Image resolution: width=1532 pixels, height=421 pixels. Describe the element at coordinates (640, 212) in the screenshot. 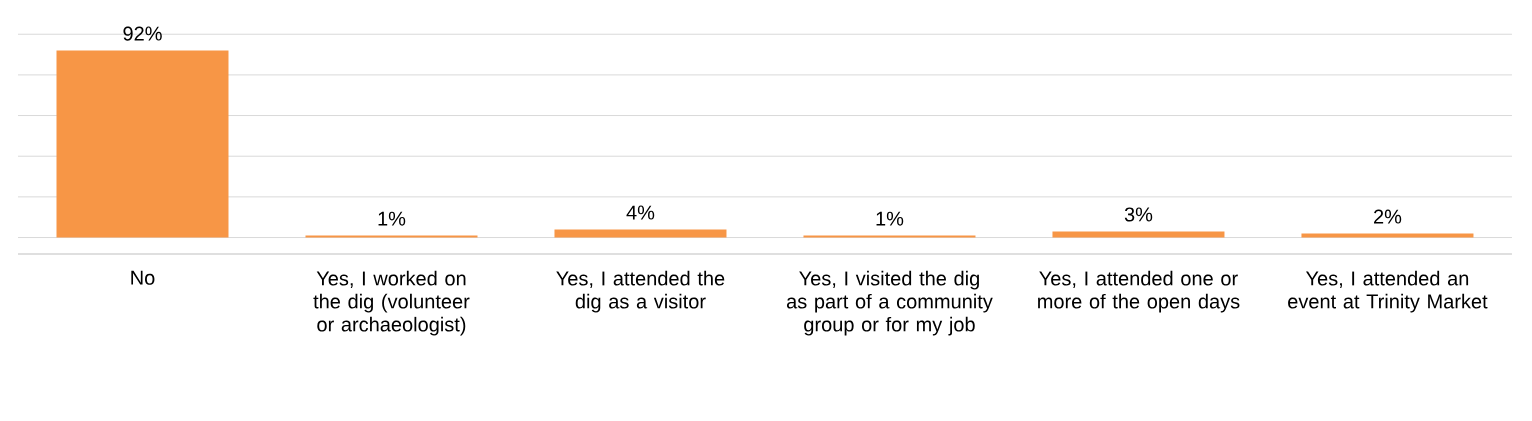

I see `data-label: 4%` at that location.